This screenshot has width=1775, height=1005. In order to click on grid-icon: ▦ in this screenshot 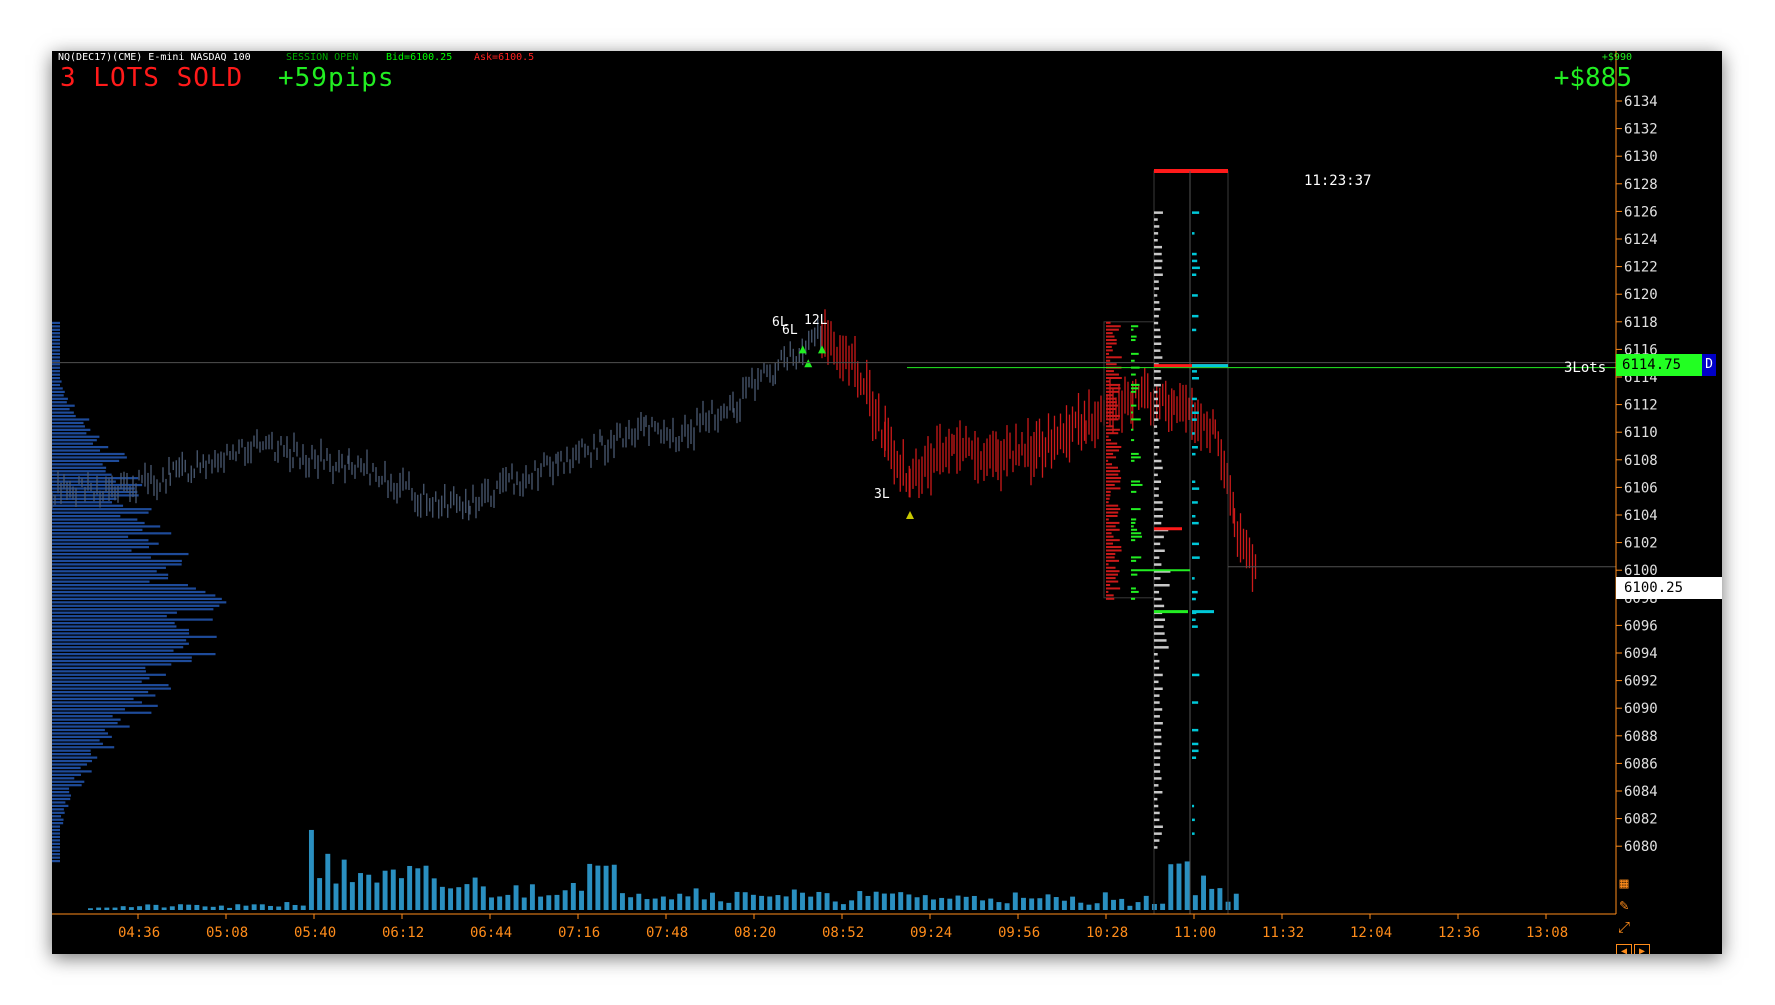, I will do `click(1624, 883)`.